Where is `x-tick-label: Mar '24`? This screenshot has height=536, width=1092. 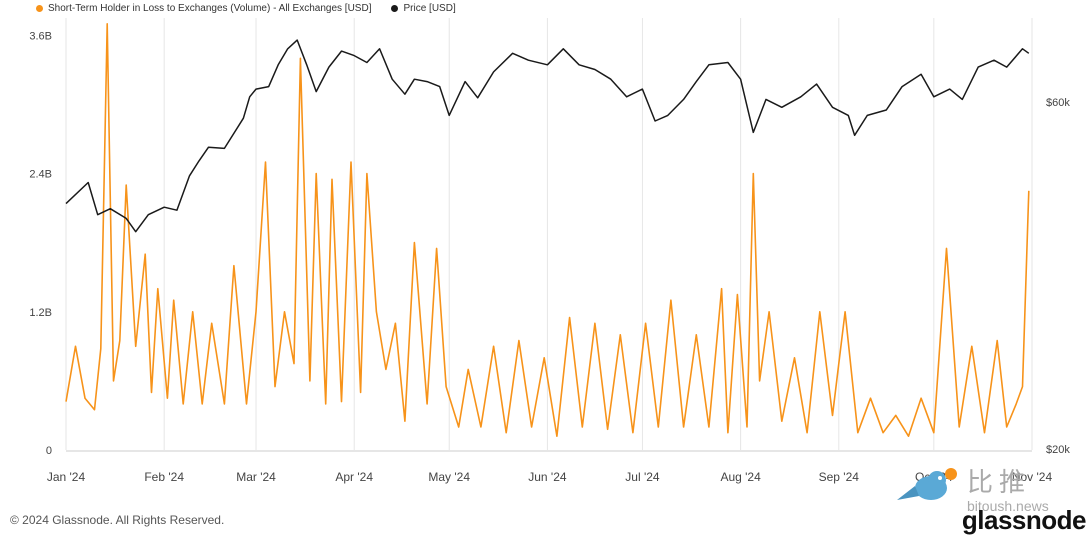
x-tick-label: Mar '24 is located at coordinates (256, 477).